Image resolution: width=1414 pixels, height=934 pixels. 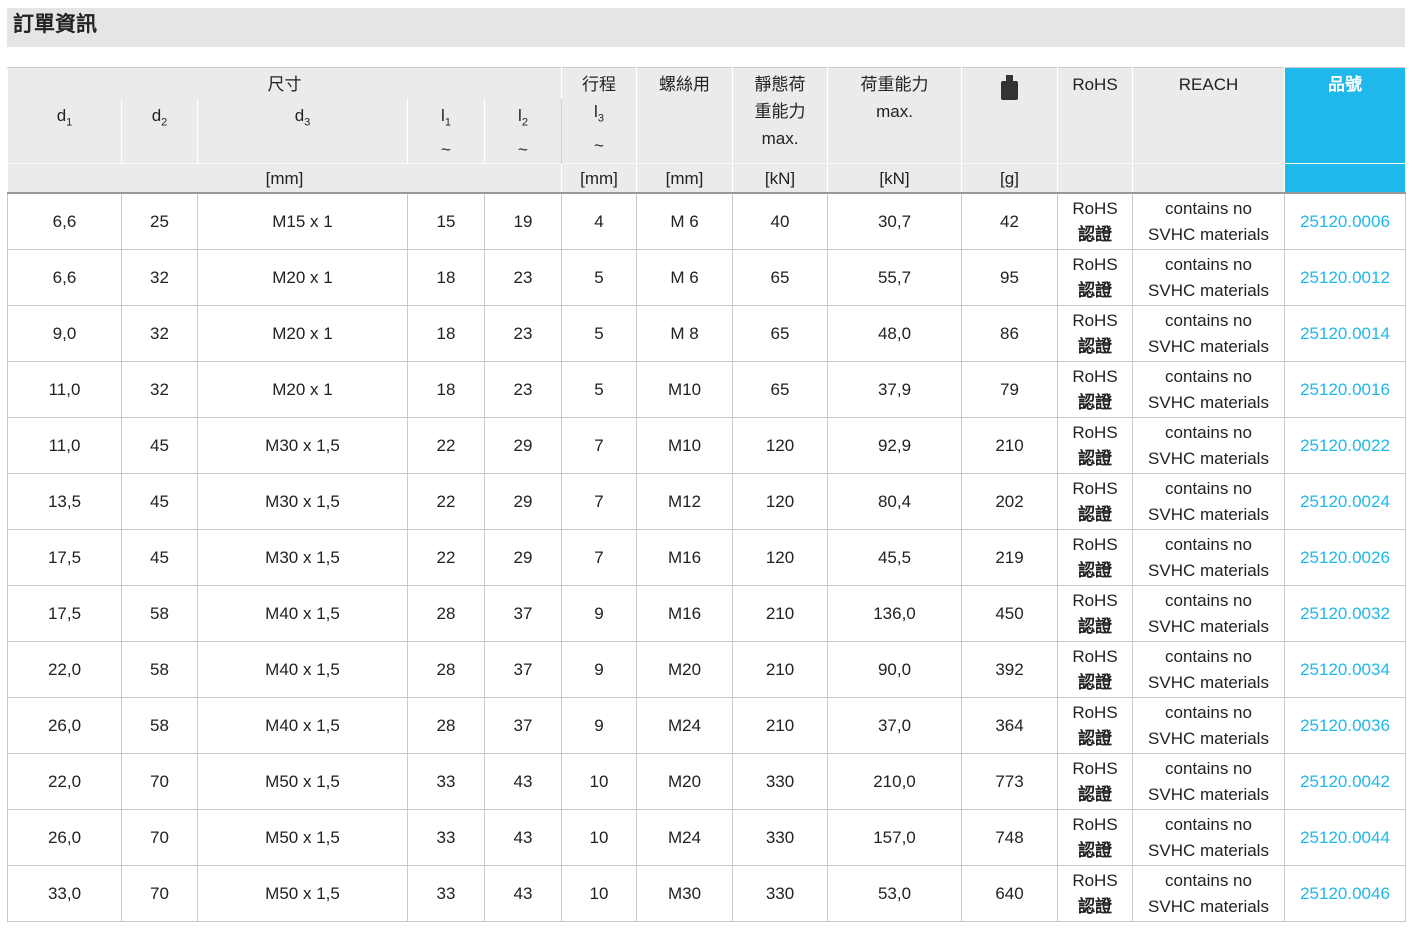 I want to click on cell-weight: 773, so click(x=1009, y=782).